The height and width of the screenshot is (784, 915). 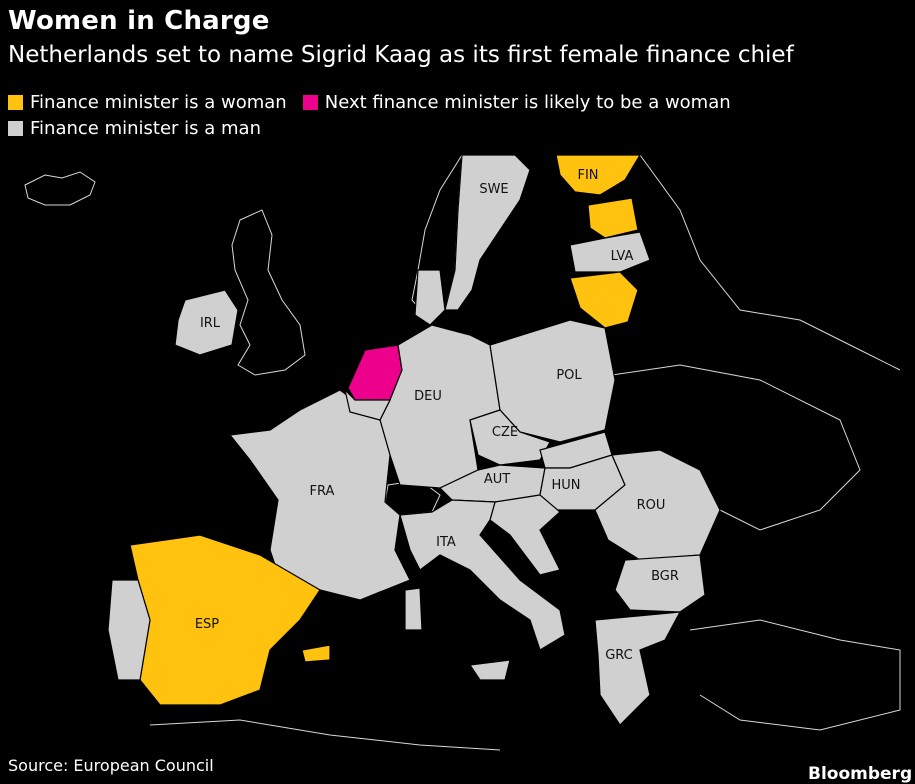 I want to click on label-grc: GRC, so click(x=619, y=655).